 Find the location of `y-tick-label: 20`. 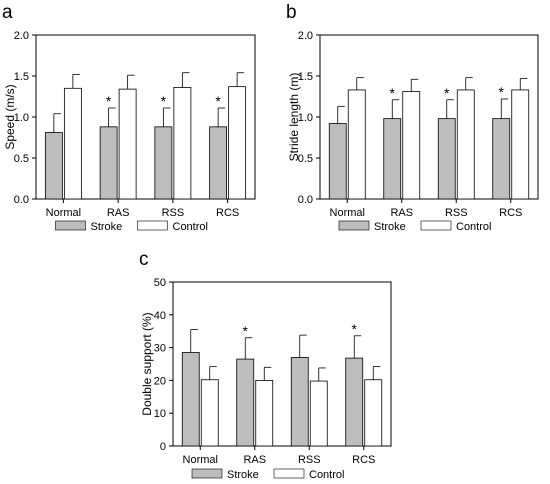

y-tick-label: 20 is located at coordinates (160, 381).